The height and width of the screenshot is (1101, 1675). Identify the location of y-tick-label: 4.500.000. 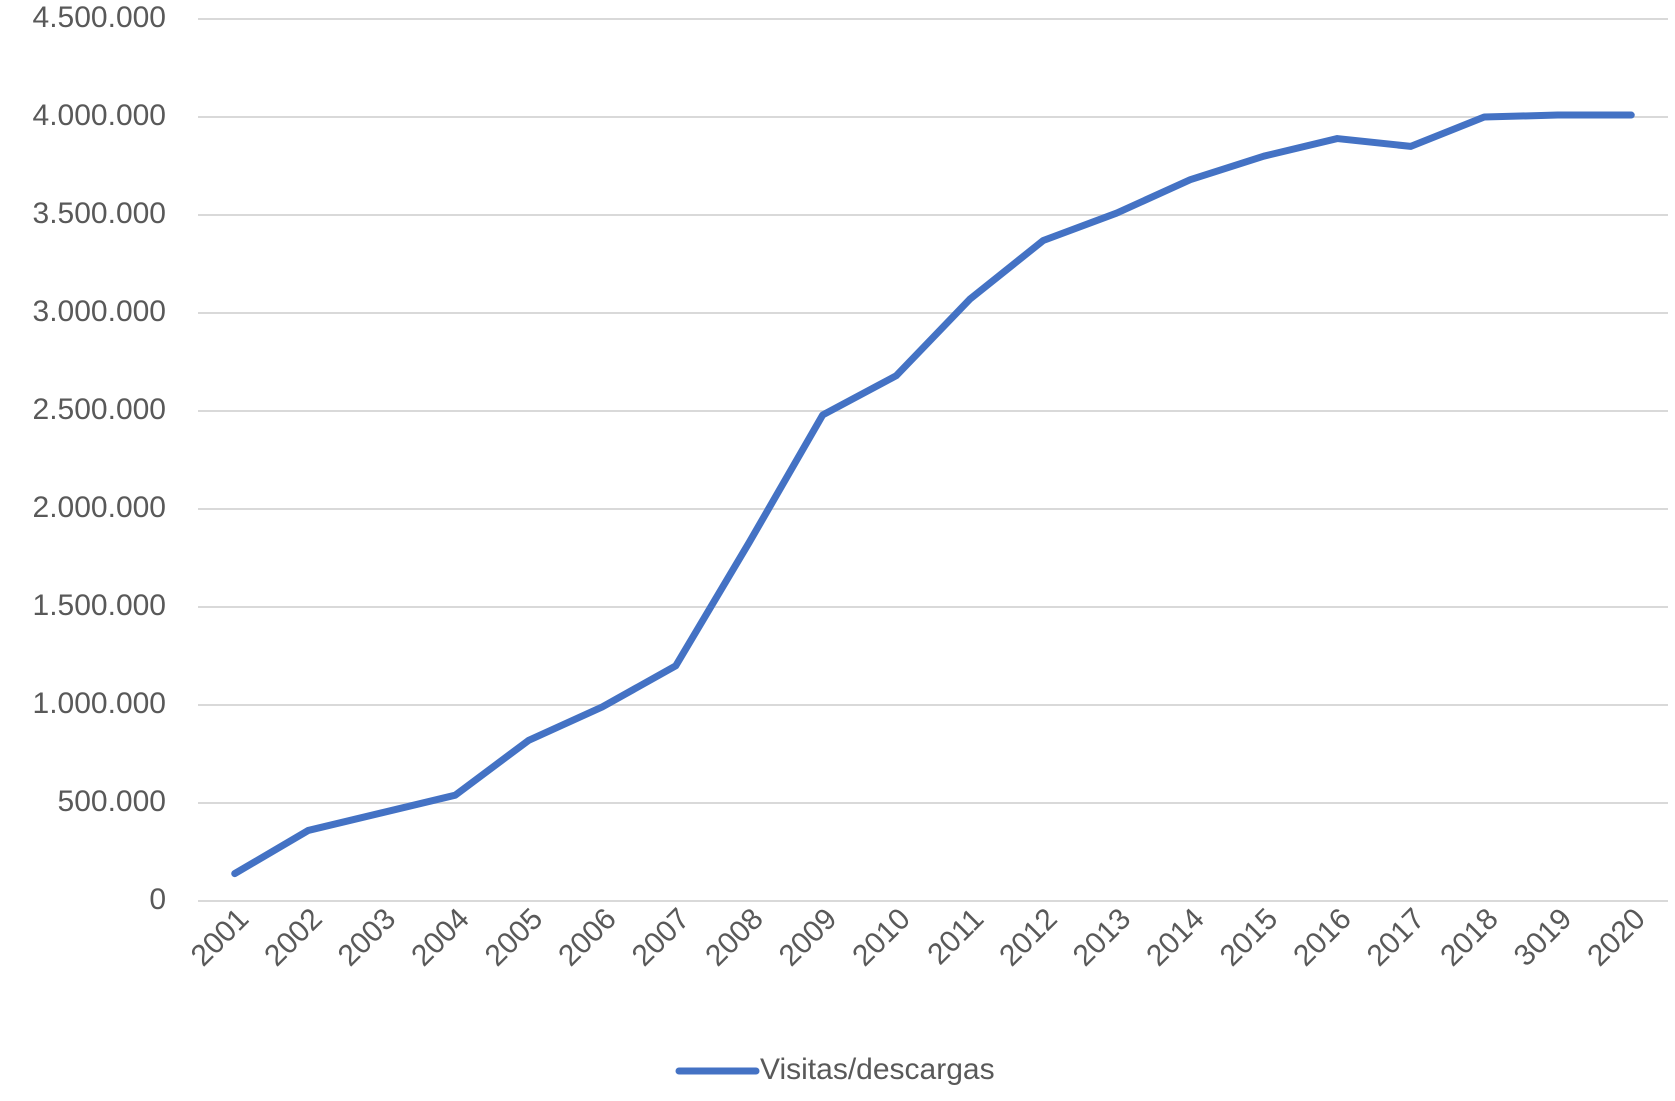
(99, 17).